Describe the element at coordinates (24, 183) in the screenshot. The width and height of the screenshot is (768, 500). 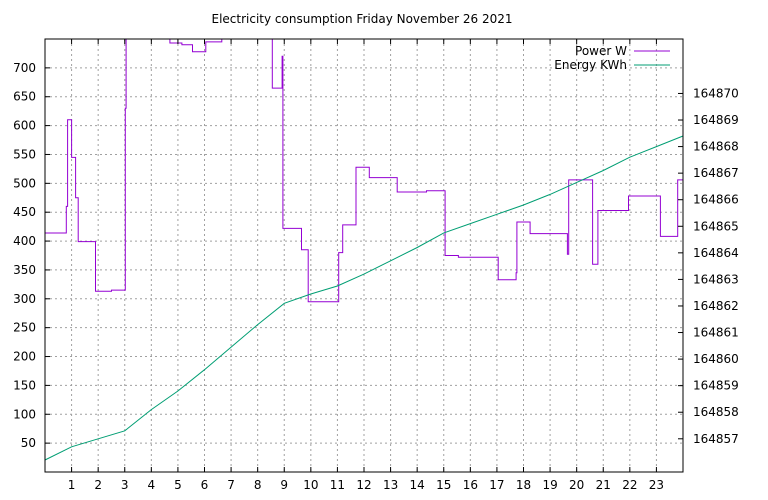
I see `y-tick-label: 500` at that location.